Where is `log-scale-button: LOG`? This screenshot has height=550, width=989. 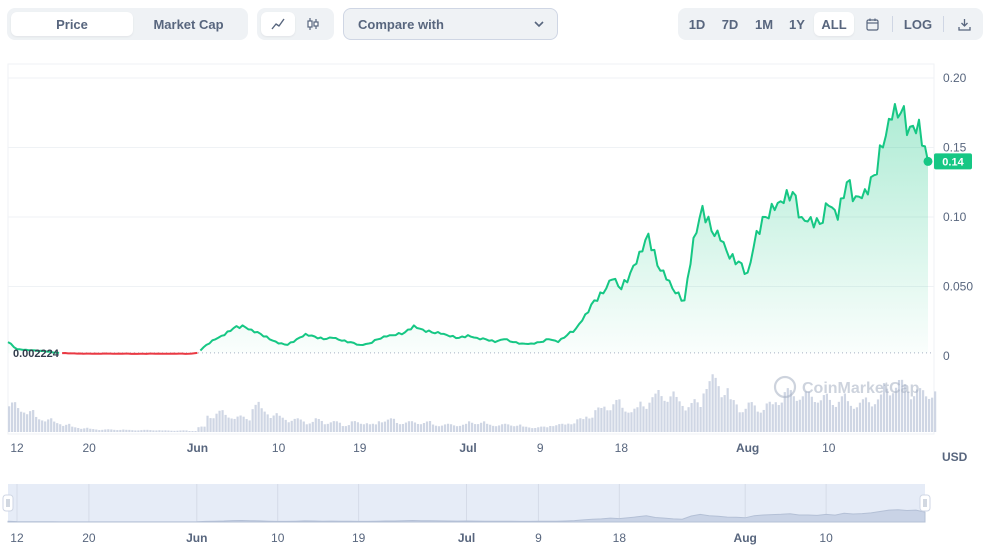
log-scale-button: LOG is located at coordinates (918, 24).